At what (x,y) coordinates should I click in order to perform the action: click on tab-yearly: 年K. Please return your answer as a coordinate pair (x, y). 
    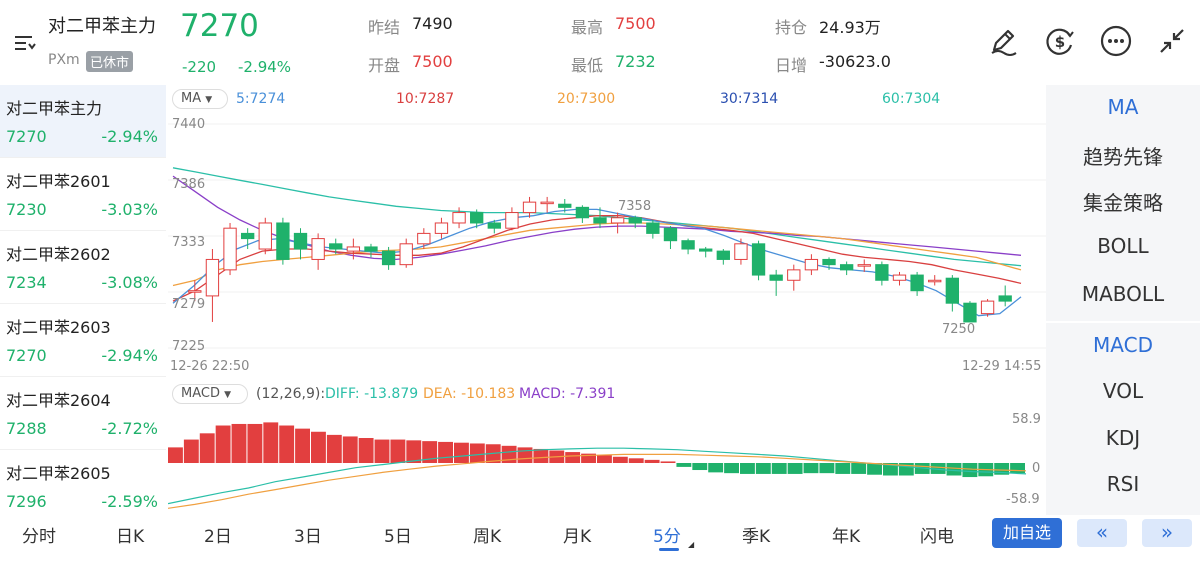
    Looking at the image, I should click on (846, 537).